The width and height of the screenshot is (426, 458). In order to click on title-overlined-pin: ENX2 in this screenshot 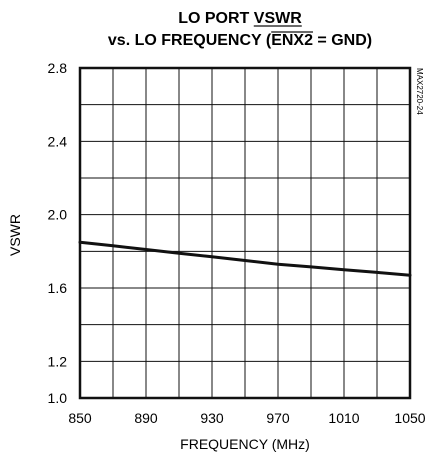, I will do `click(292, 40)`.